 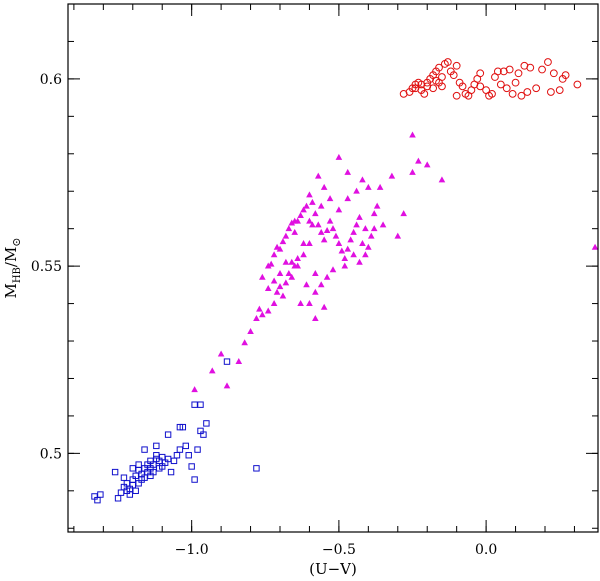 I want to click on svg-text: MHB/M⊙, so click(x=12, y=267).